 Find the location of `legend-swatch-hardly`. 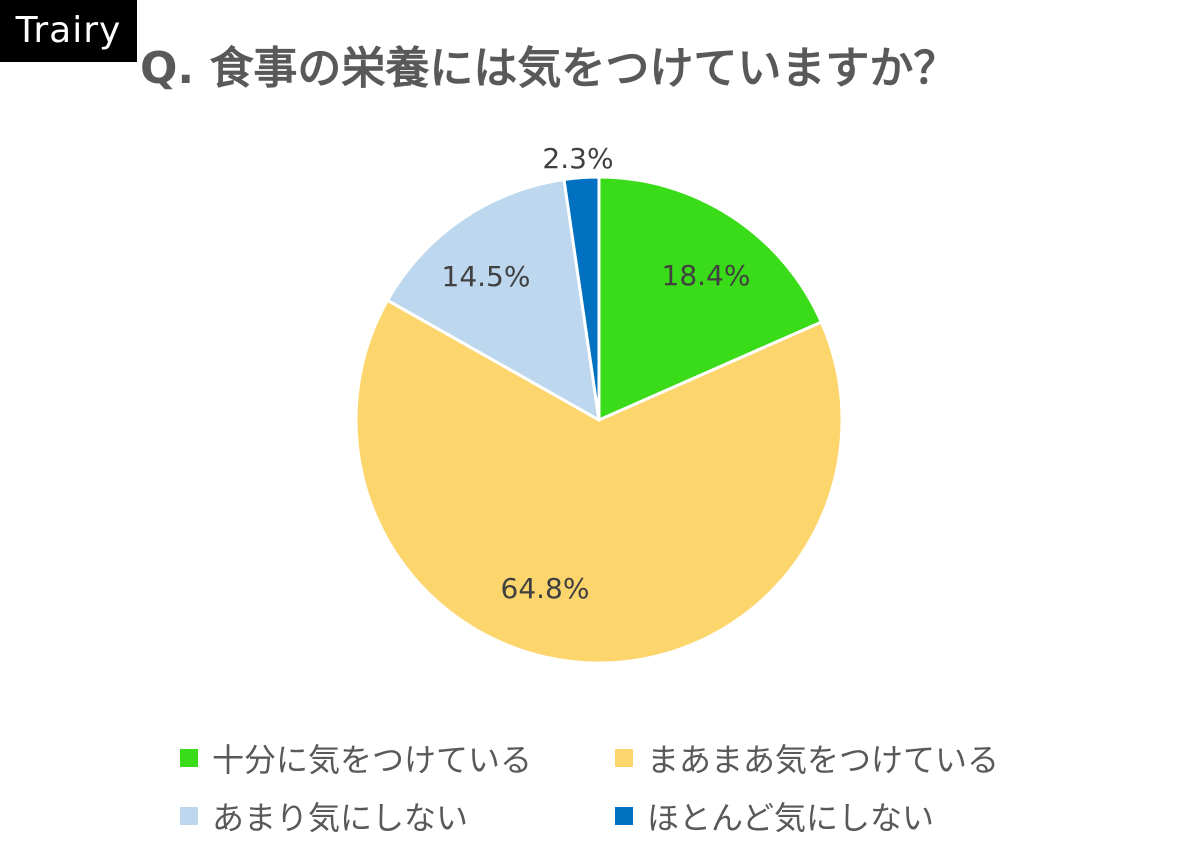

legend-swatch-hardly is located at coordinates (624, 816).